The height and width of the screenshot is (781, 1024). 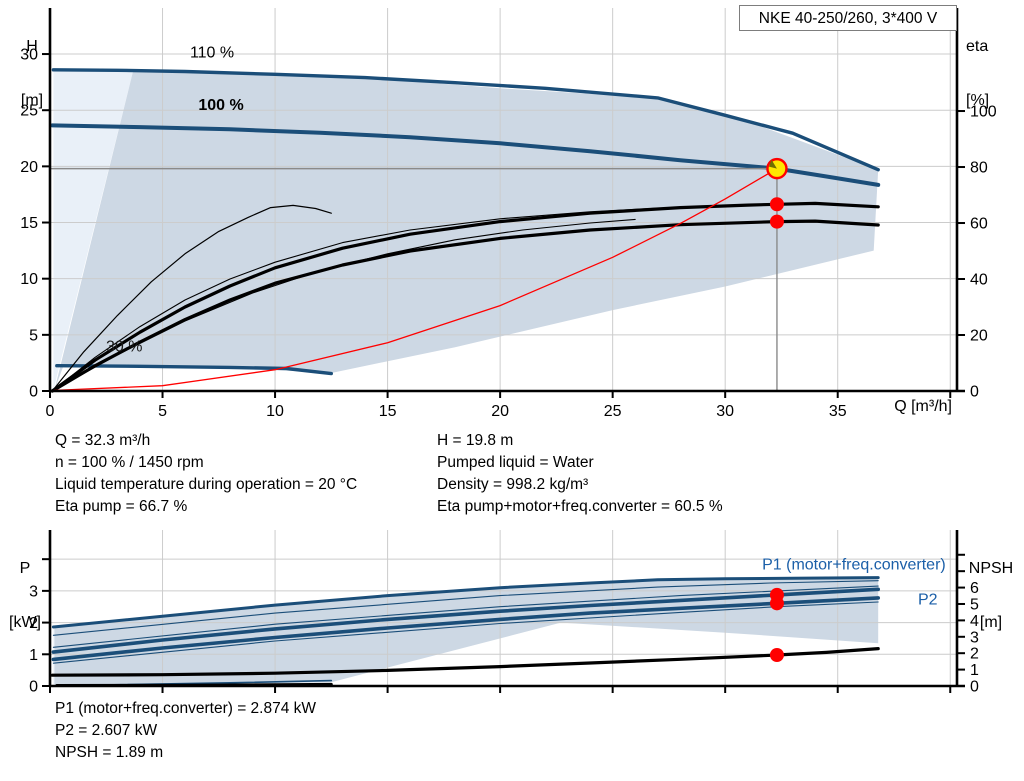 I want to click on info-line-liquid: Pumped liquid = Water, so click(x=515, y=462).